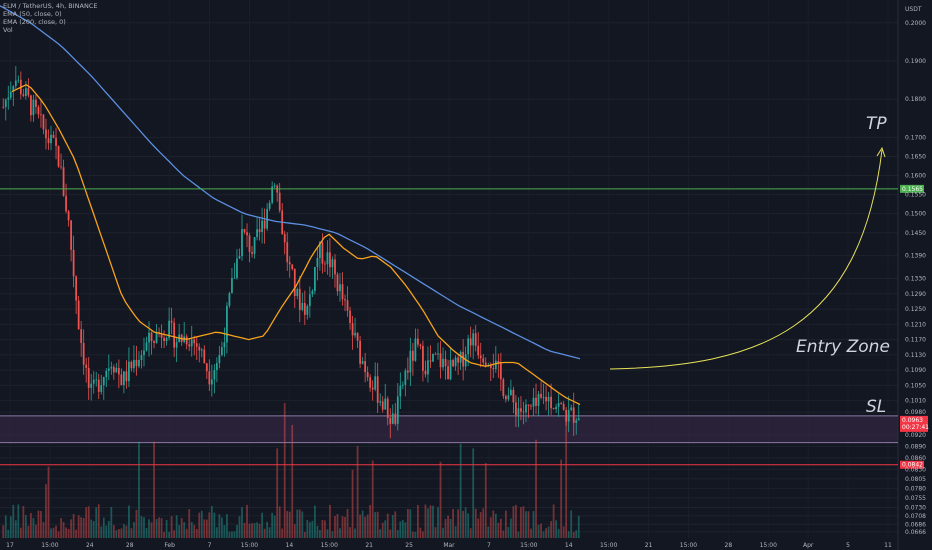  Describe the element at coordinates (915, 479) in the screenshot. I see `price-tick-label: 0.0805` at that location.